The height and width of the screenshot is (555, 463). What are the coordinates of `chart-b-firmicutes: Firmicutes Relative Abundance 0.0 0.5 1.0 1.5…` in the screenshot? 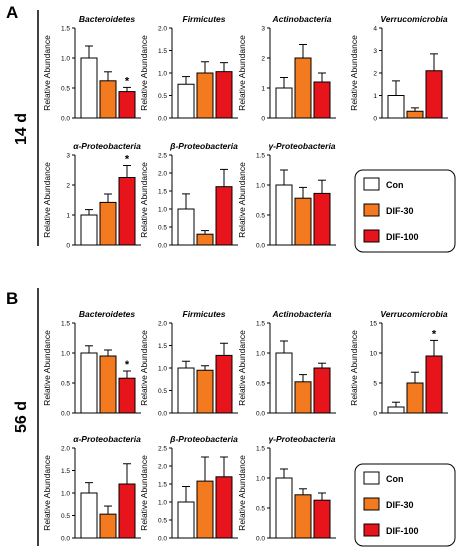 It's located at (188, 363).